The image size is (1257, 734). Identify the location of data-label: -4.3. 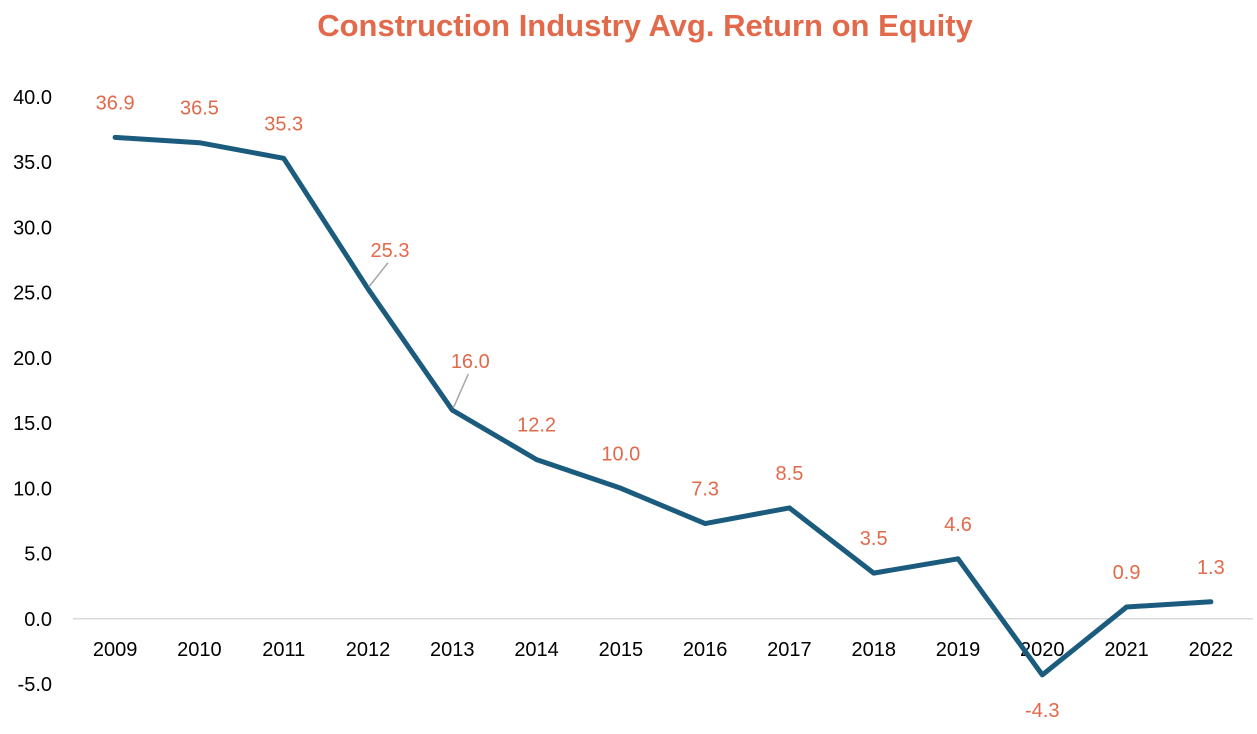
(1042, 711).